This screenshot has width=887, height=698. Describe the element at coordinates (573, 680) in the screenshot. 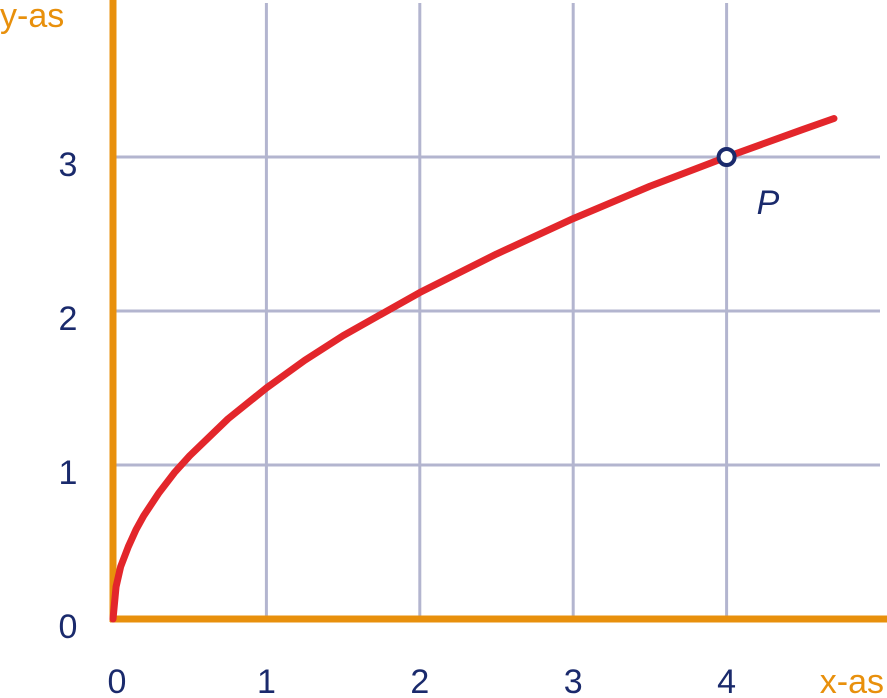

I see `x-tick-label: 3` at that location.